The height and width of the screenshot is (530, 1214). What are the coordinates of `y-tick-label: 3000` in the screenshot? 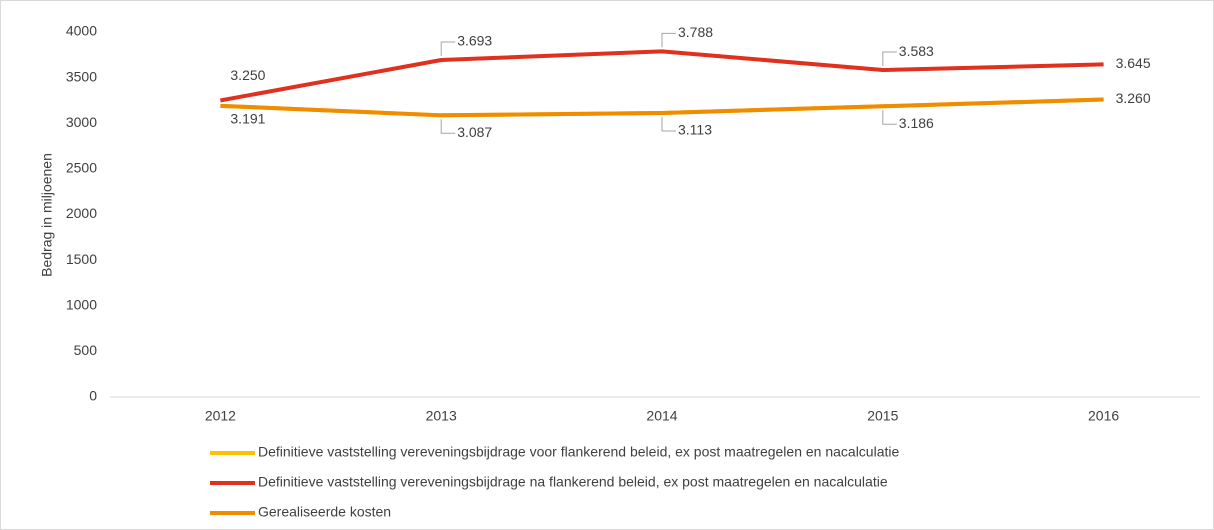 It's located at (81, 122).